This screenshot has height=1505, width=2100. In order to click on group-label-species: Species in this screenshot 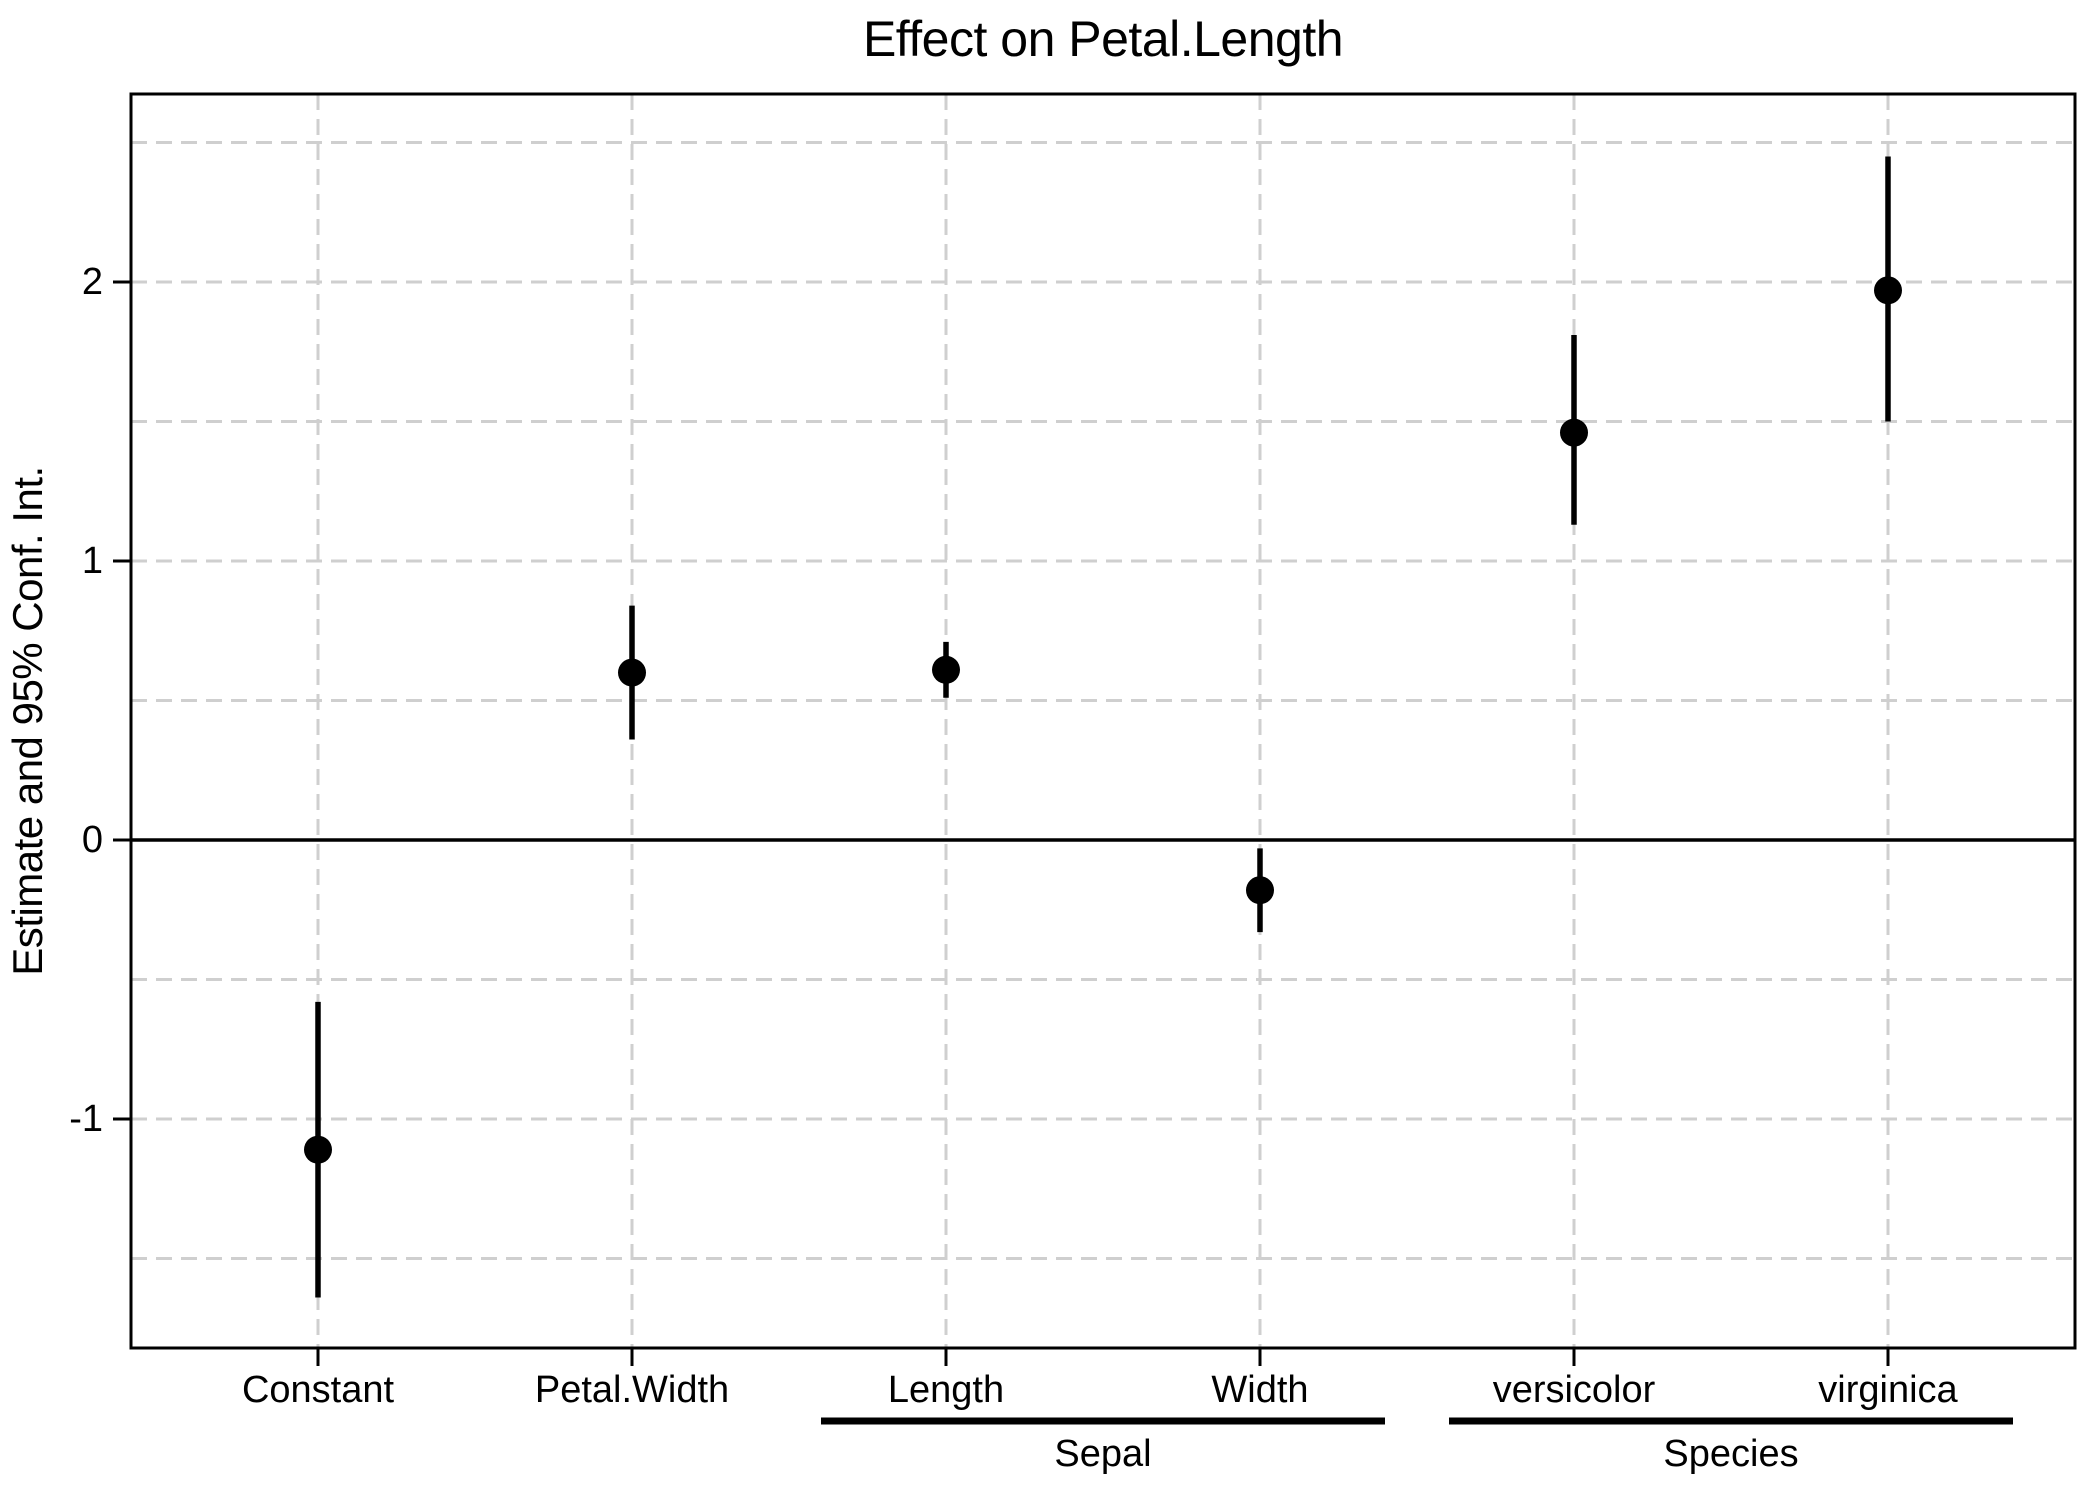, I will do `click(1730, 1454)`.